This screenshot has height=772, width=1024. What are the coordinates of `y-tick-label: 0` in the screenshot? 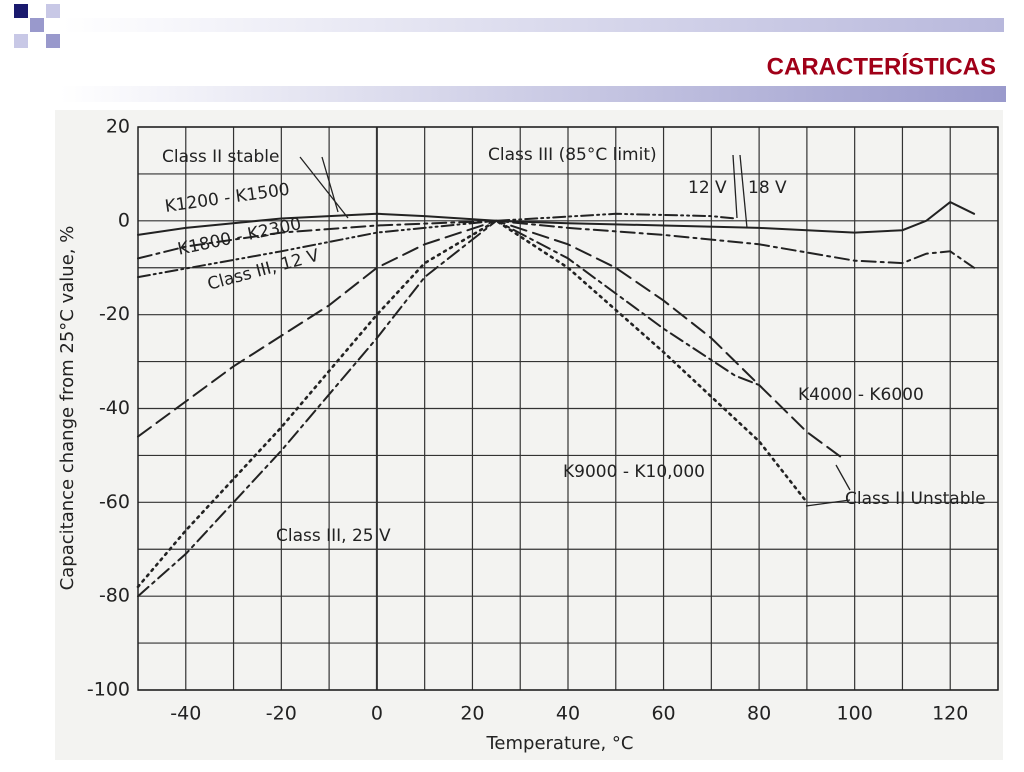 It's located at (124, 220).